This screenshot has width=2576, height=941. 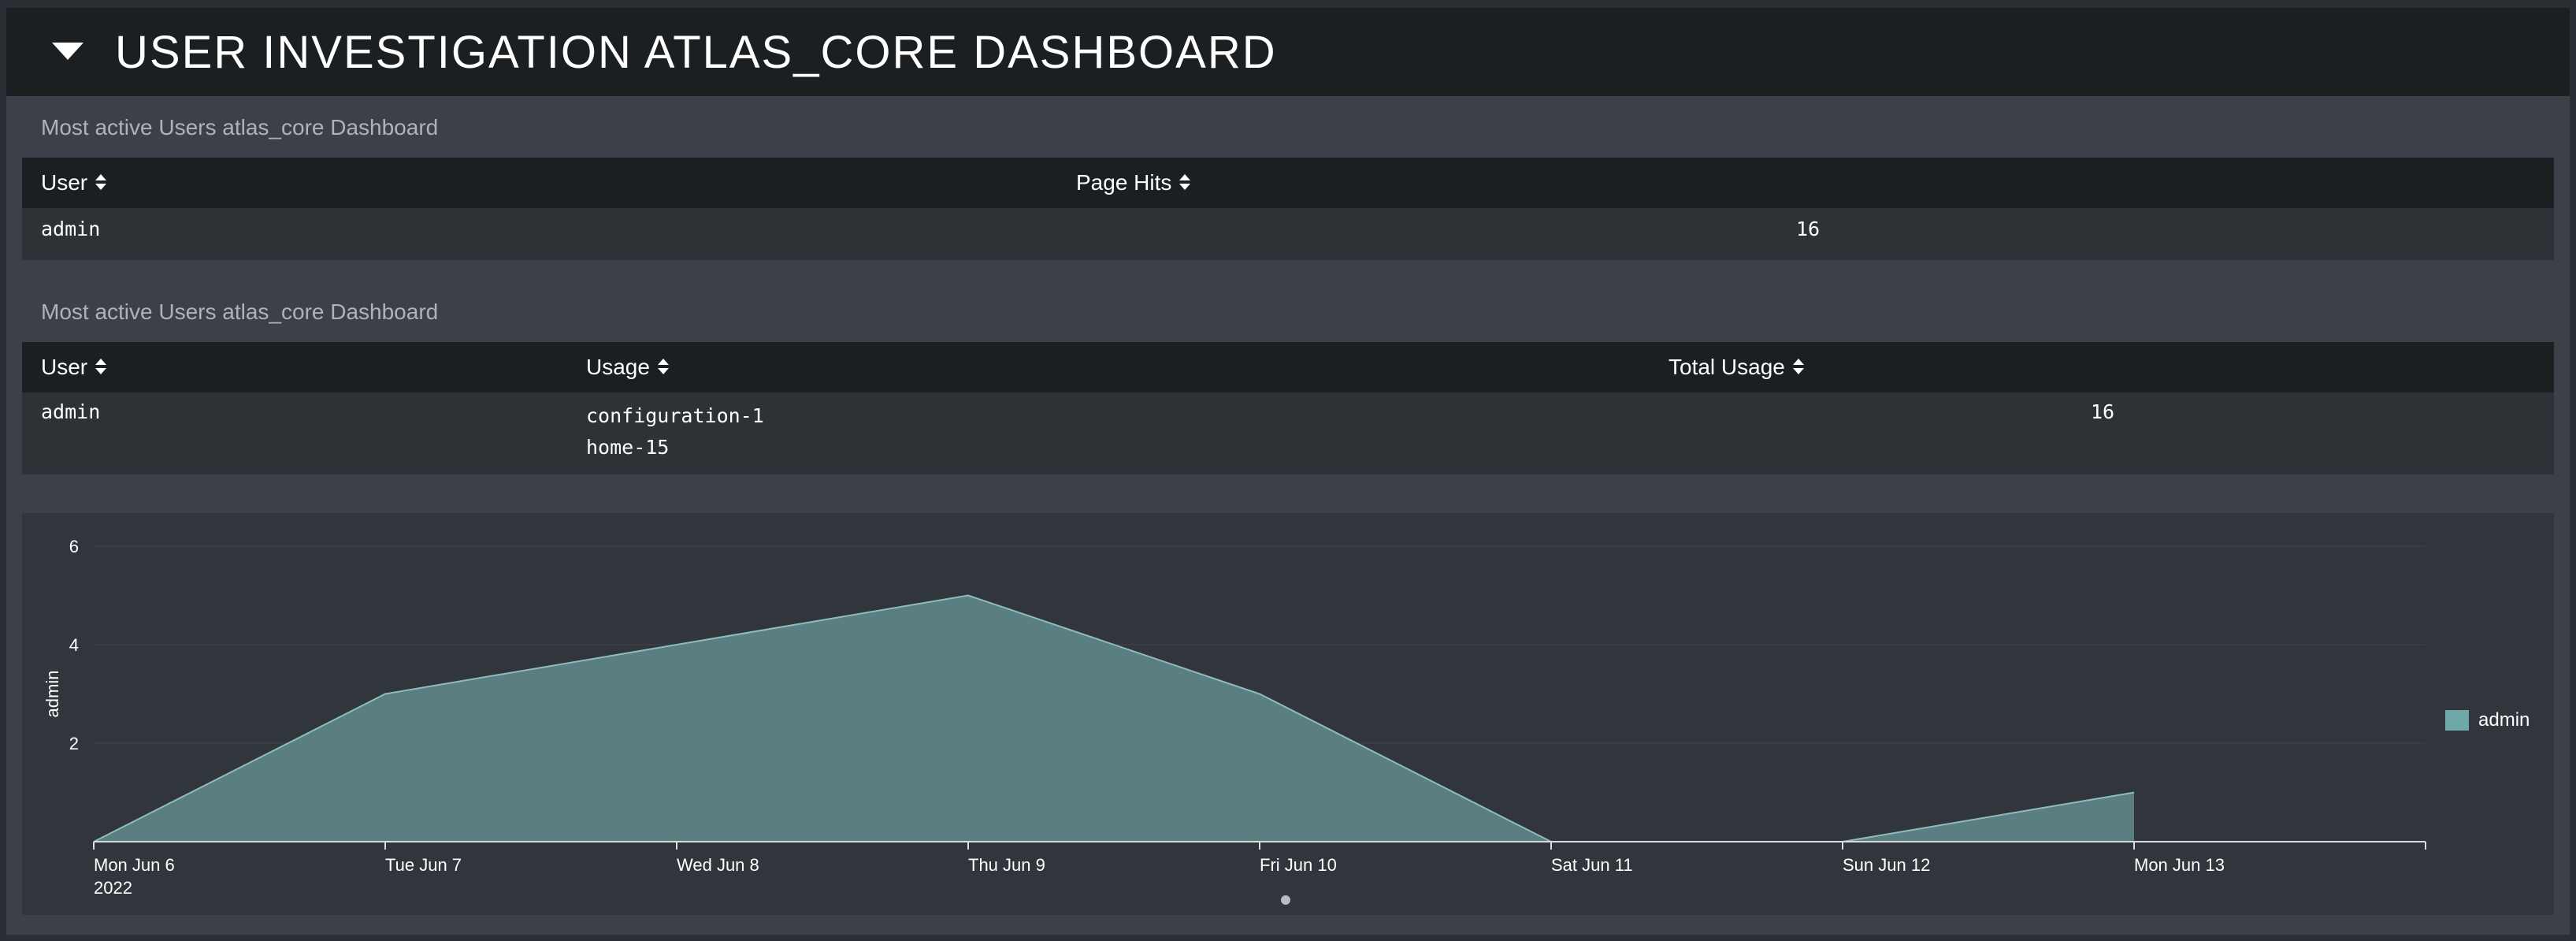 What do you see at coordinates (628, 448) in the screenshot?
I see `usage-item: home-15` at bounding box center [628, 448].